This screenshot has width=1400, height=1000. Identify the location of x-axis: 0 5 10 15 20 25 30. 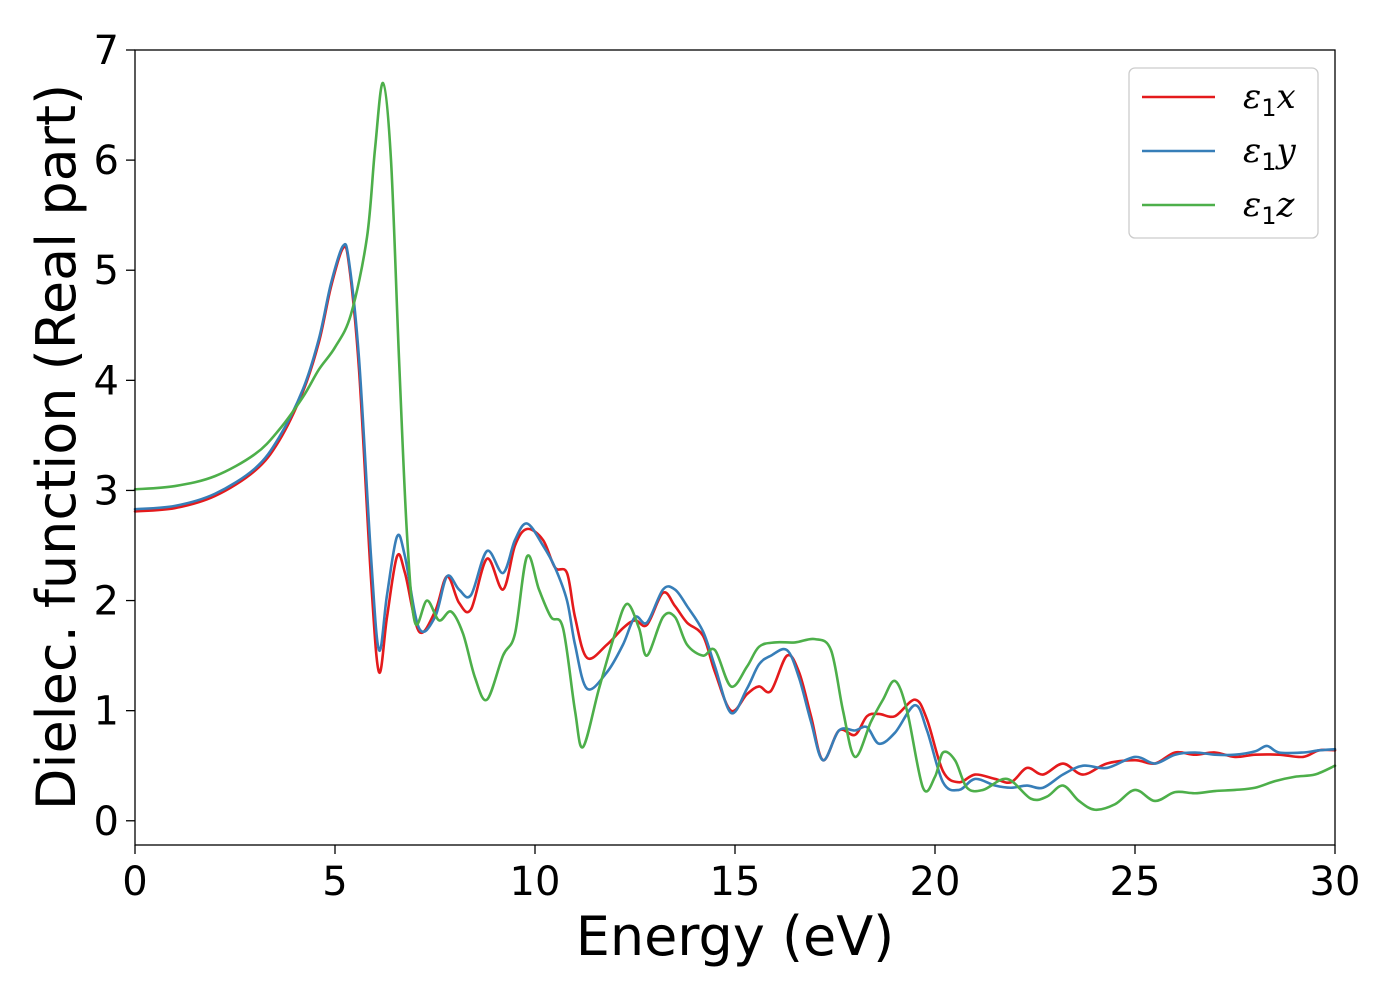
(741, 875).